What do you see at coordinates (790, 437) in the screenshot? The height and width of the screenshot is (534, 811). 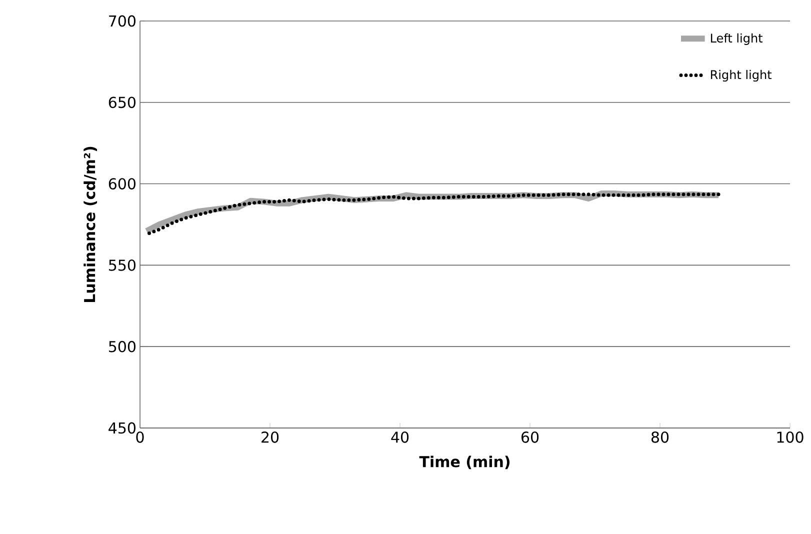 I see `x-tick-label: 100` at bounding box center [790, 437].